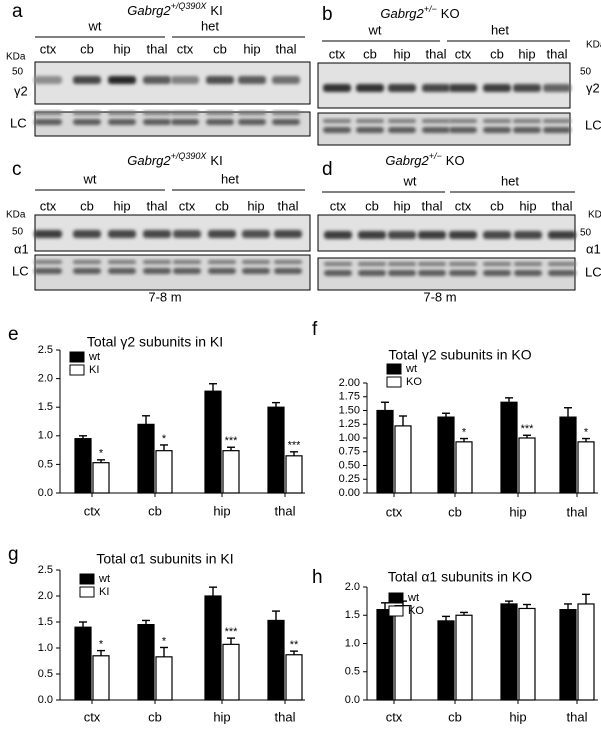 The height and width of the screenshot is (746, 601). What do you see at coordinates (45, 407) in the screenshot?
I see `y-tick-label: 1.5` at bounding box center [45, 407].